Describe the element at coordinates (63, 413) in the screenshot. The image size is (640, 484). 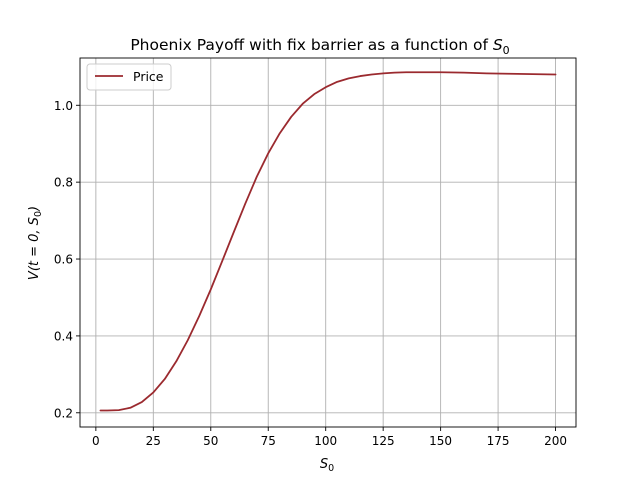
I see `y-tick-label: 0.2` at that location.